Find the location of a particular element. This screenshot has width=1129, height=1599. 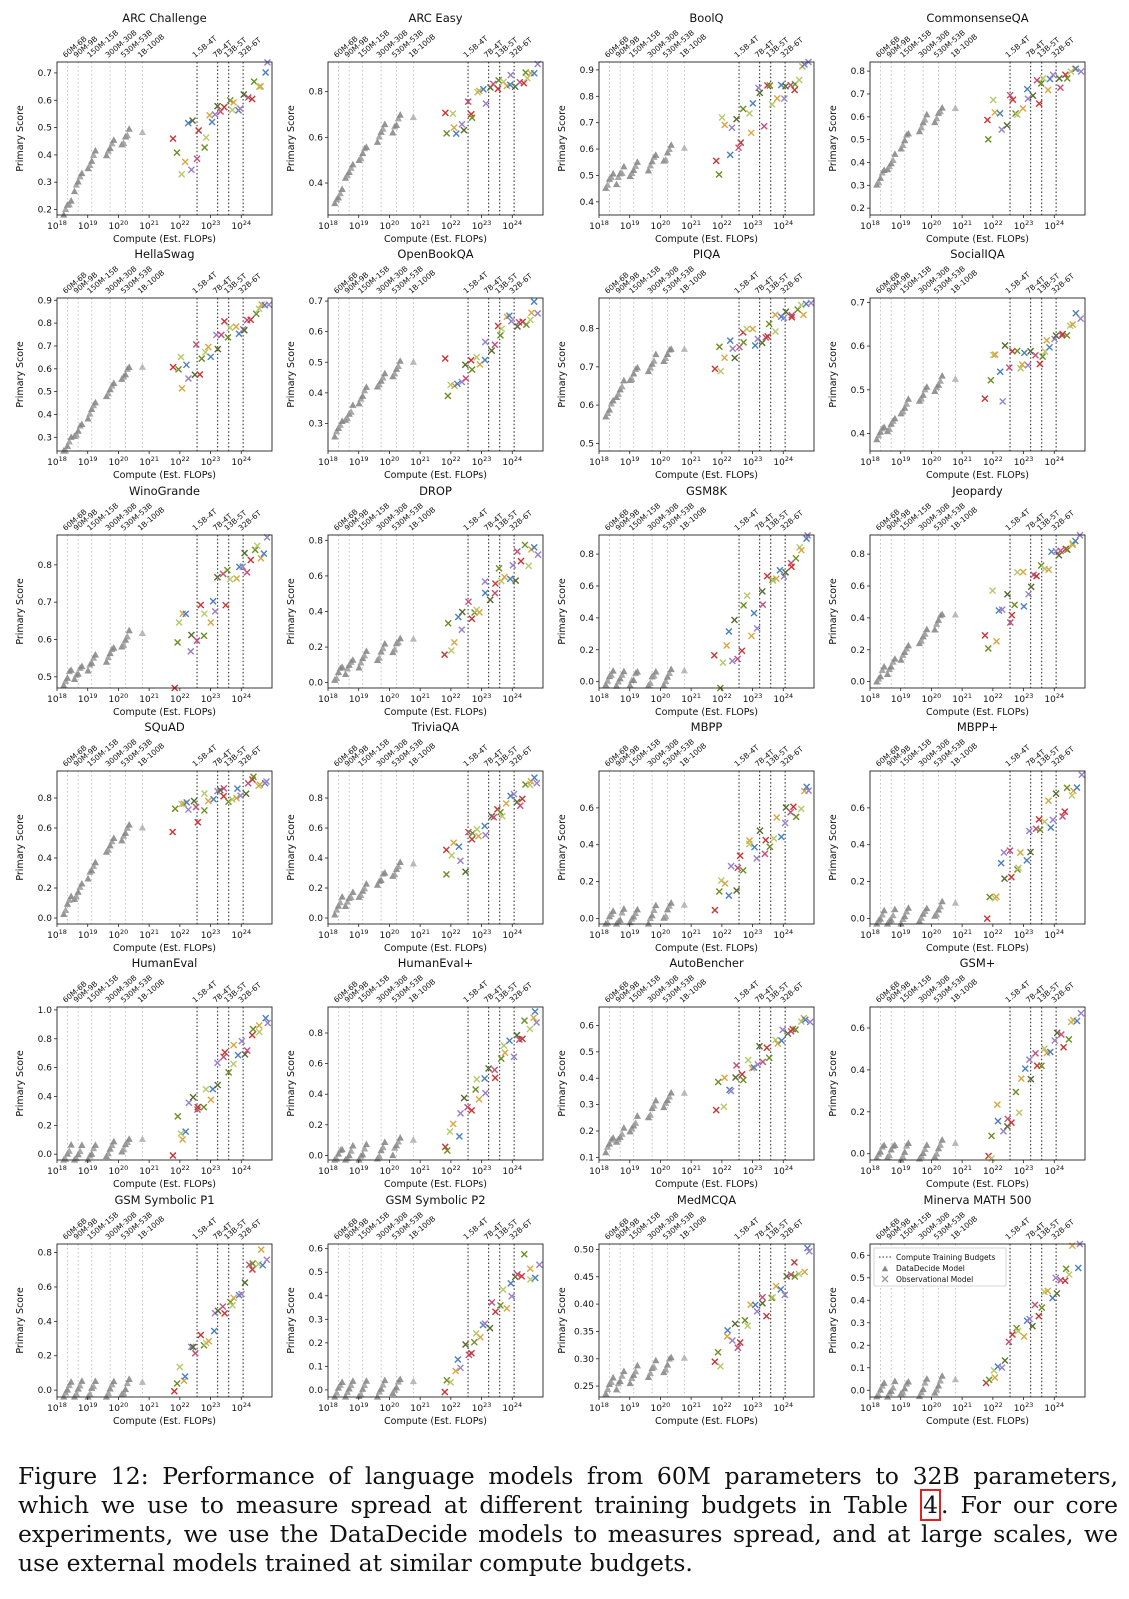

y-tick-label: 0.5 is located at coordinates (587, 176).